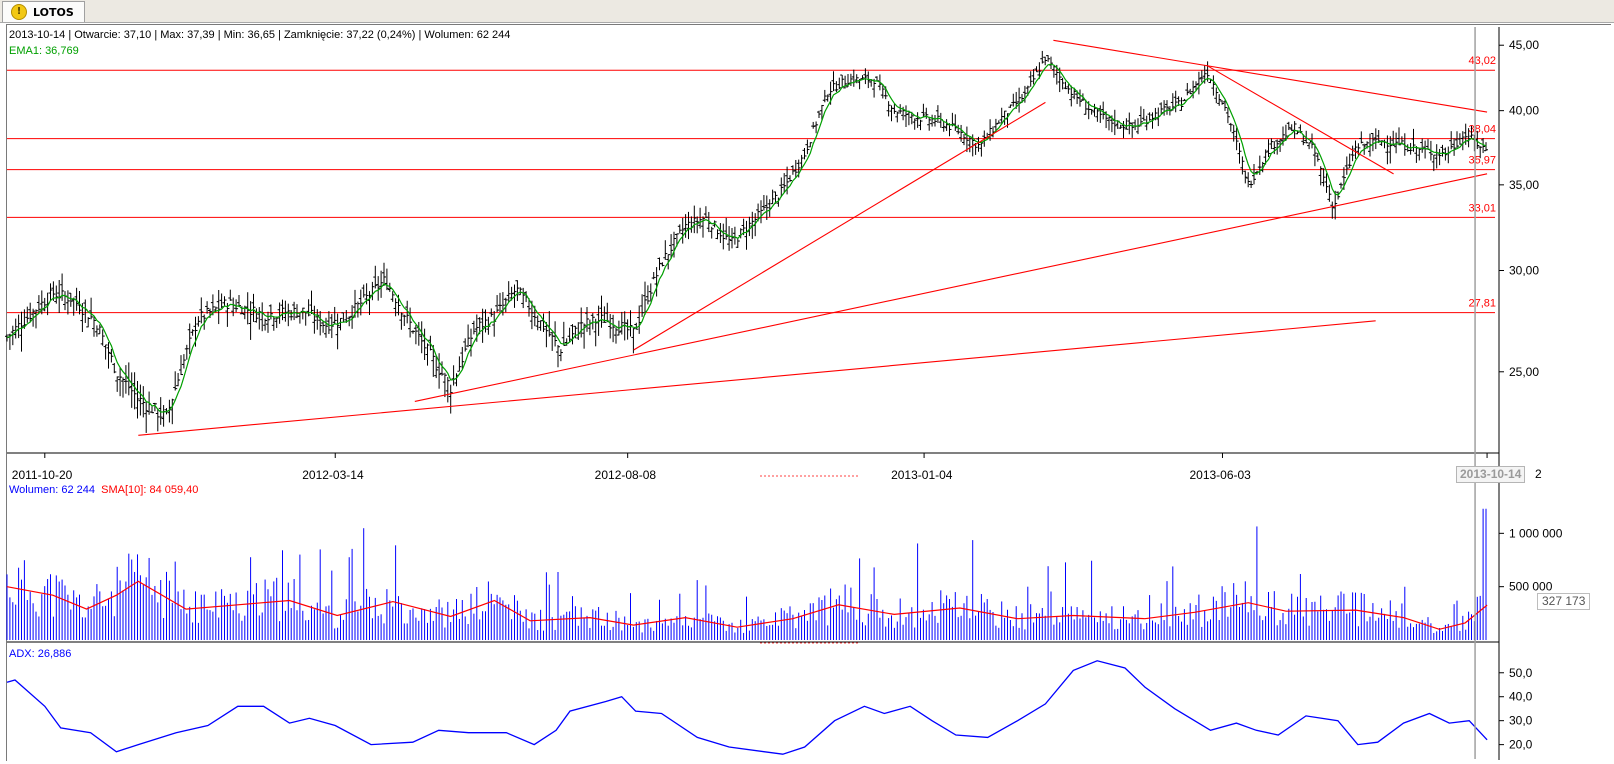 Image resolution: width=1614 pixels, height=764 pixels. I want to click on adx-legend: ADX: 26,886, so click(40, 654).